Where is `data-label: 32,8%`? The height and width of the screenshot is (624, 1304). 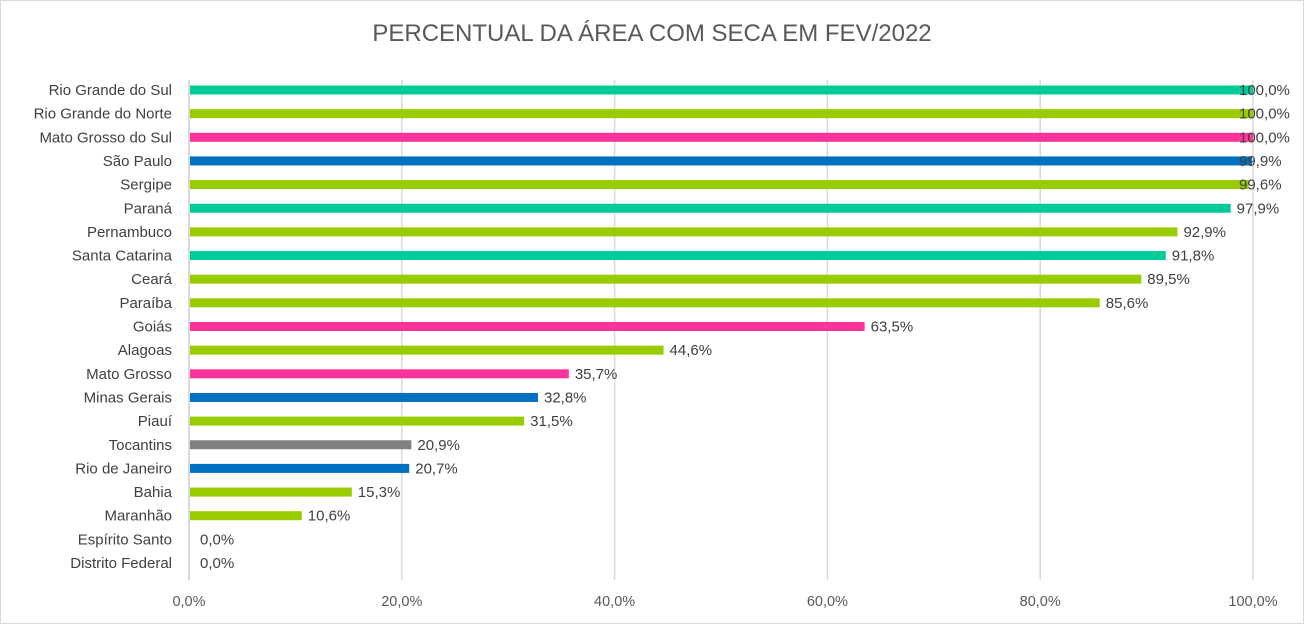
data-label: 32,8% is located at coordinates (565, 397).